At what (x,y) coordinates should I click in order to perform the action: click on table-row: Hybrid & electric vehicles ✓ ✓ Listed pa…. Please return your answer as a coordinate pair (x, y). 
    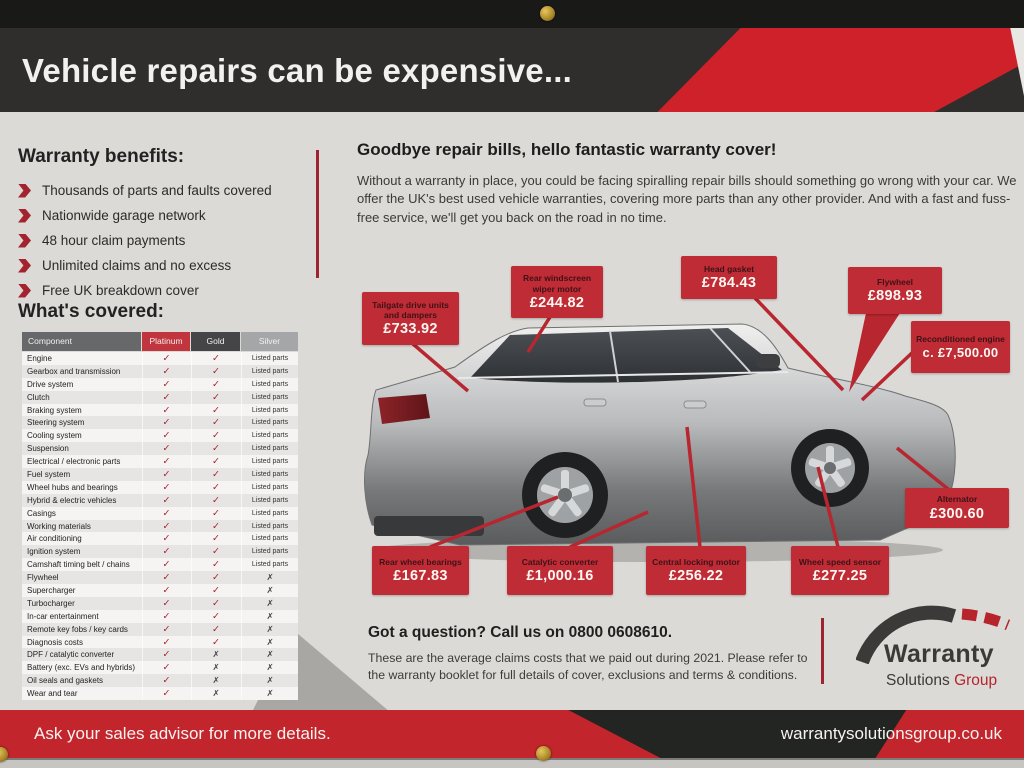
    Looking at the image, I should click on (160, 500).